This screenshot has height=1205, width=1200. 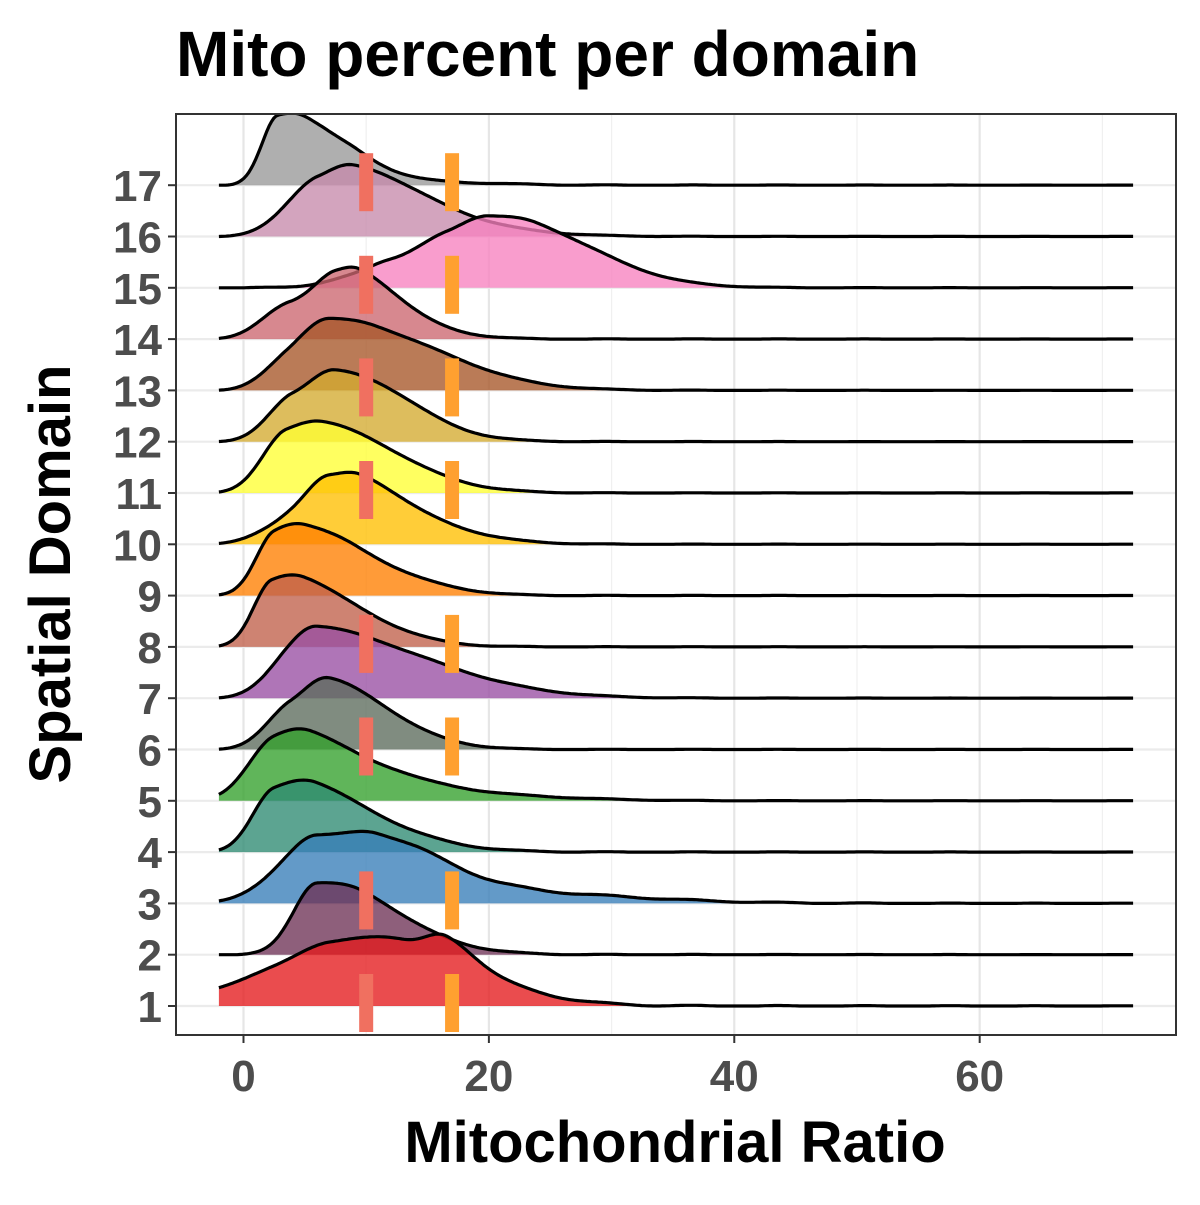 What do you see at coordinates (488, 1076) in the screenshot?
I see `x-tick-label: 20` at bounding box center [488, 1076].